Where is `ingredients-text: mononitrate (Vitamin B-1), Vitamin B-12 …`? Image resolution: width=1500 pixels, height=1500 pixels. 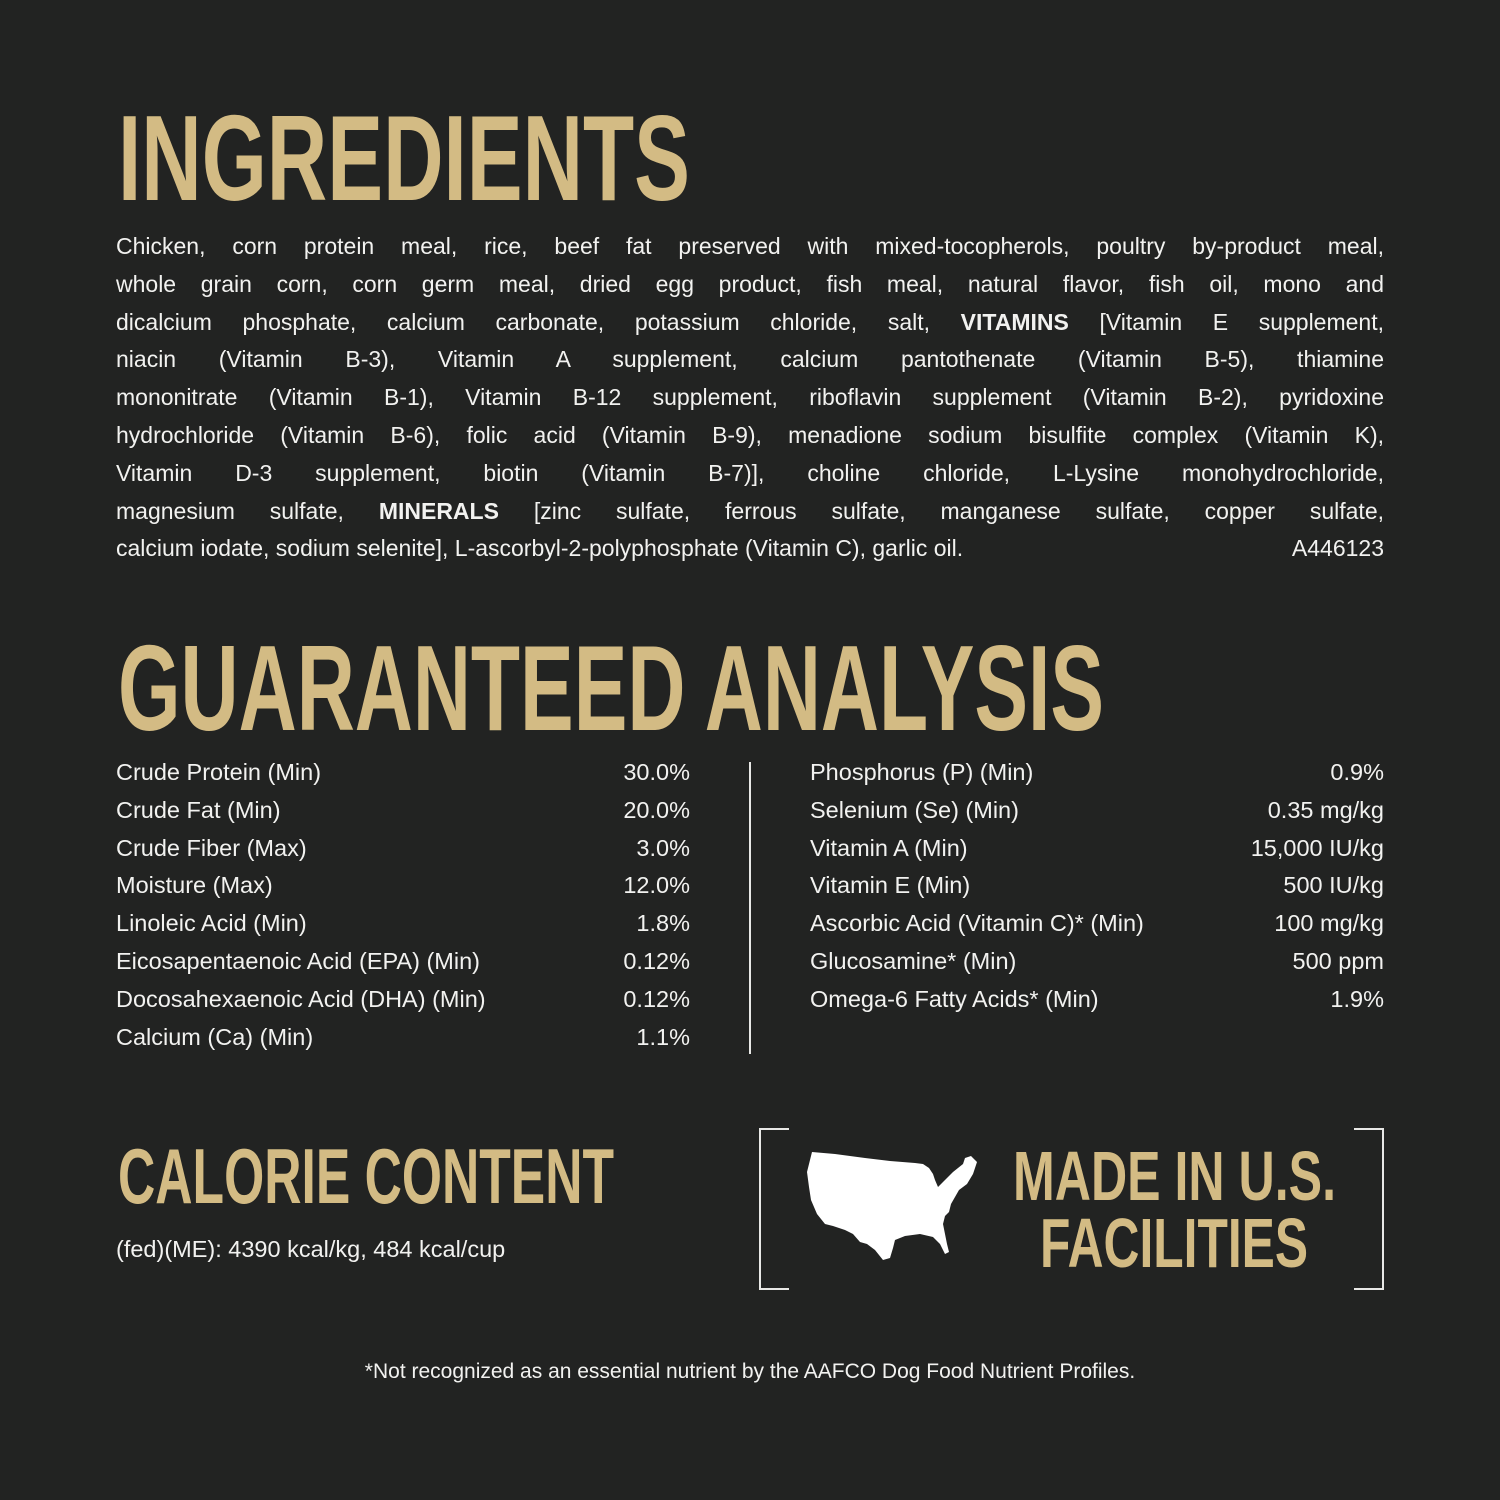 ingredients-text: mononitrate (Vitamin B-1), Vitamin B-12 … is located at coordinates (750, 397).